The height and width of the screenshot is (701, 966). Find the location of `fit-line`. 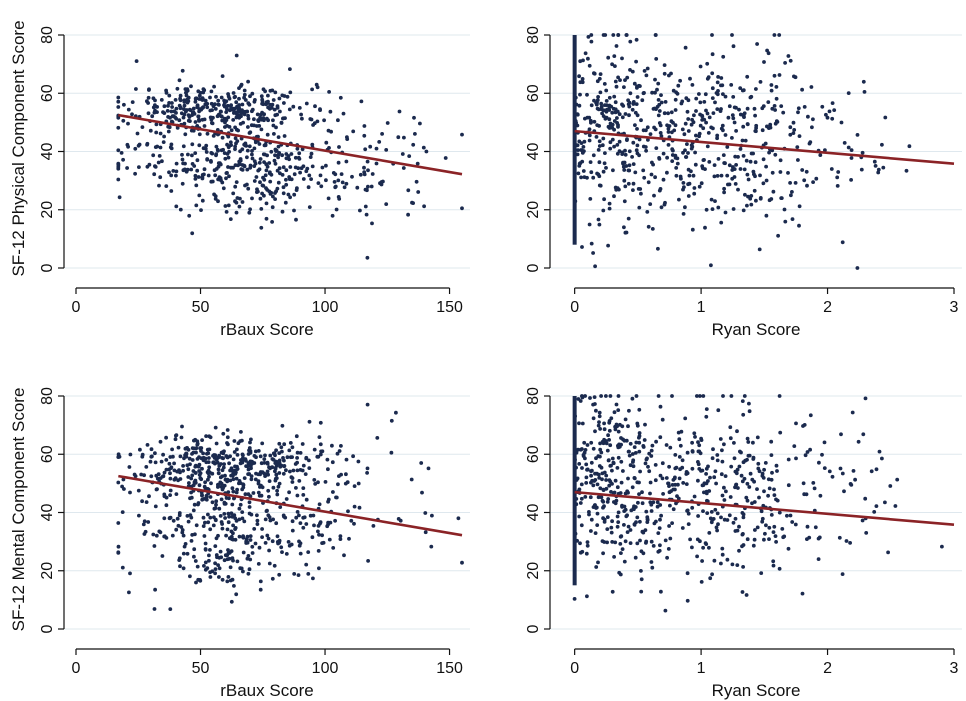

fit-line is located at coordinates (764, 508).